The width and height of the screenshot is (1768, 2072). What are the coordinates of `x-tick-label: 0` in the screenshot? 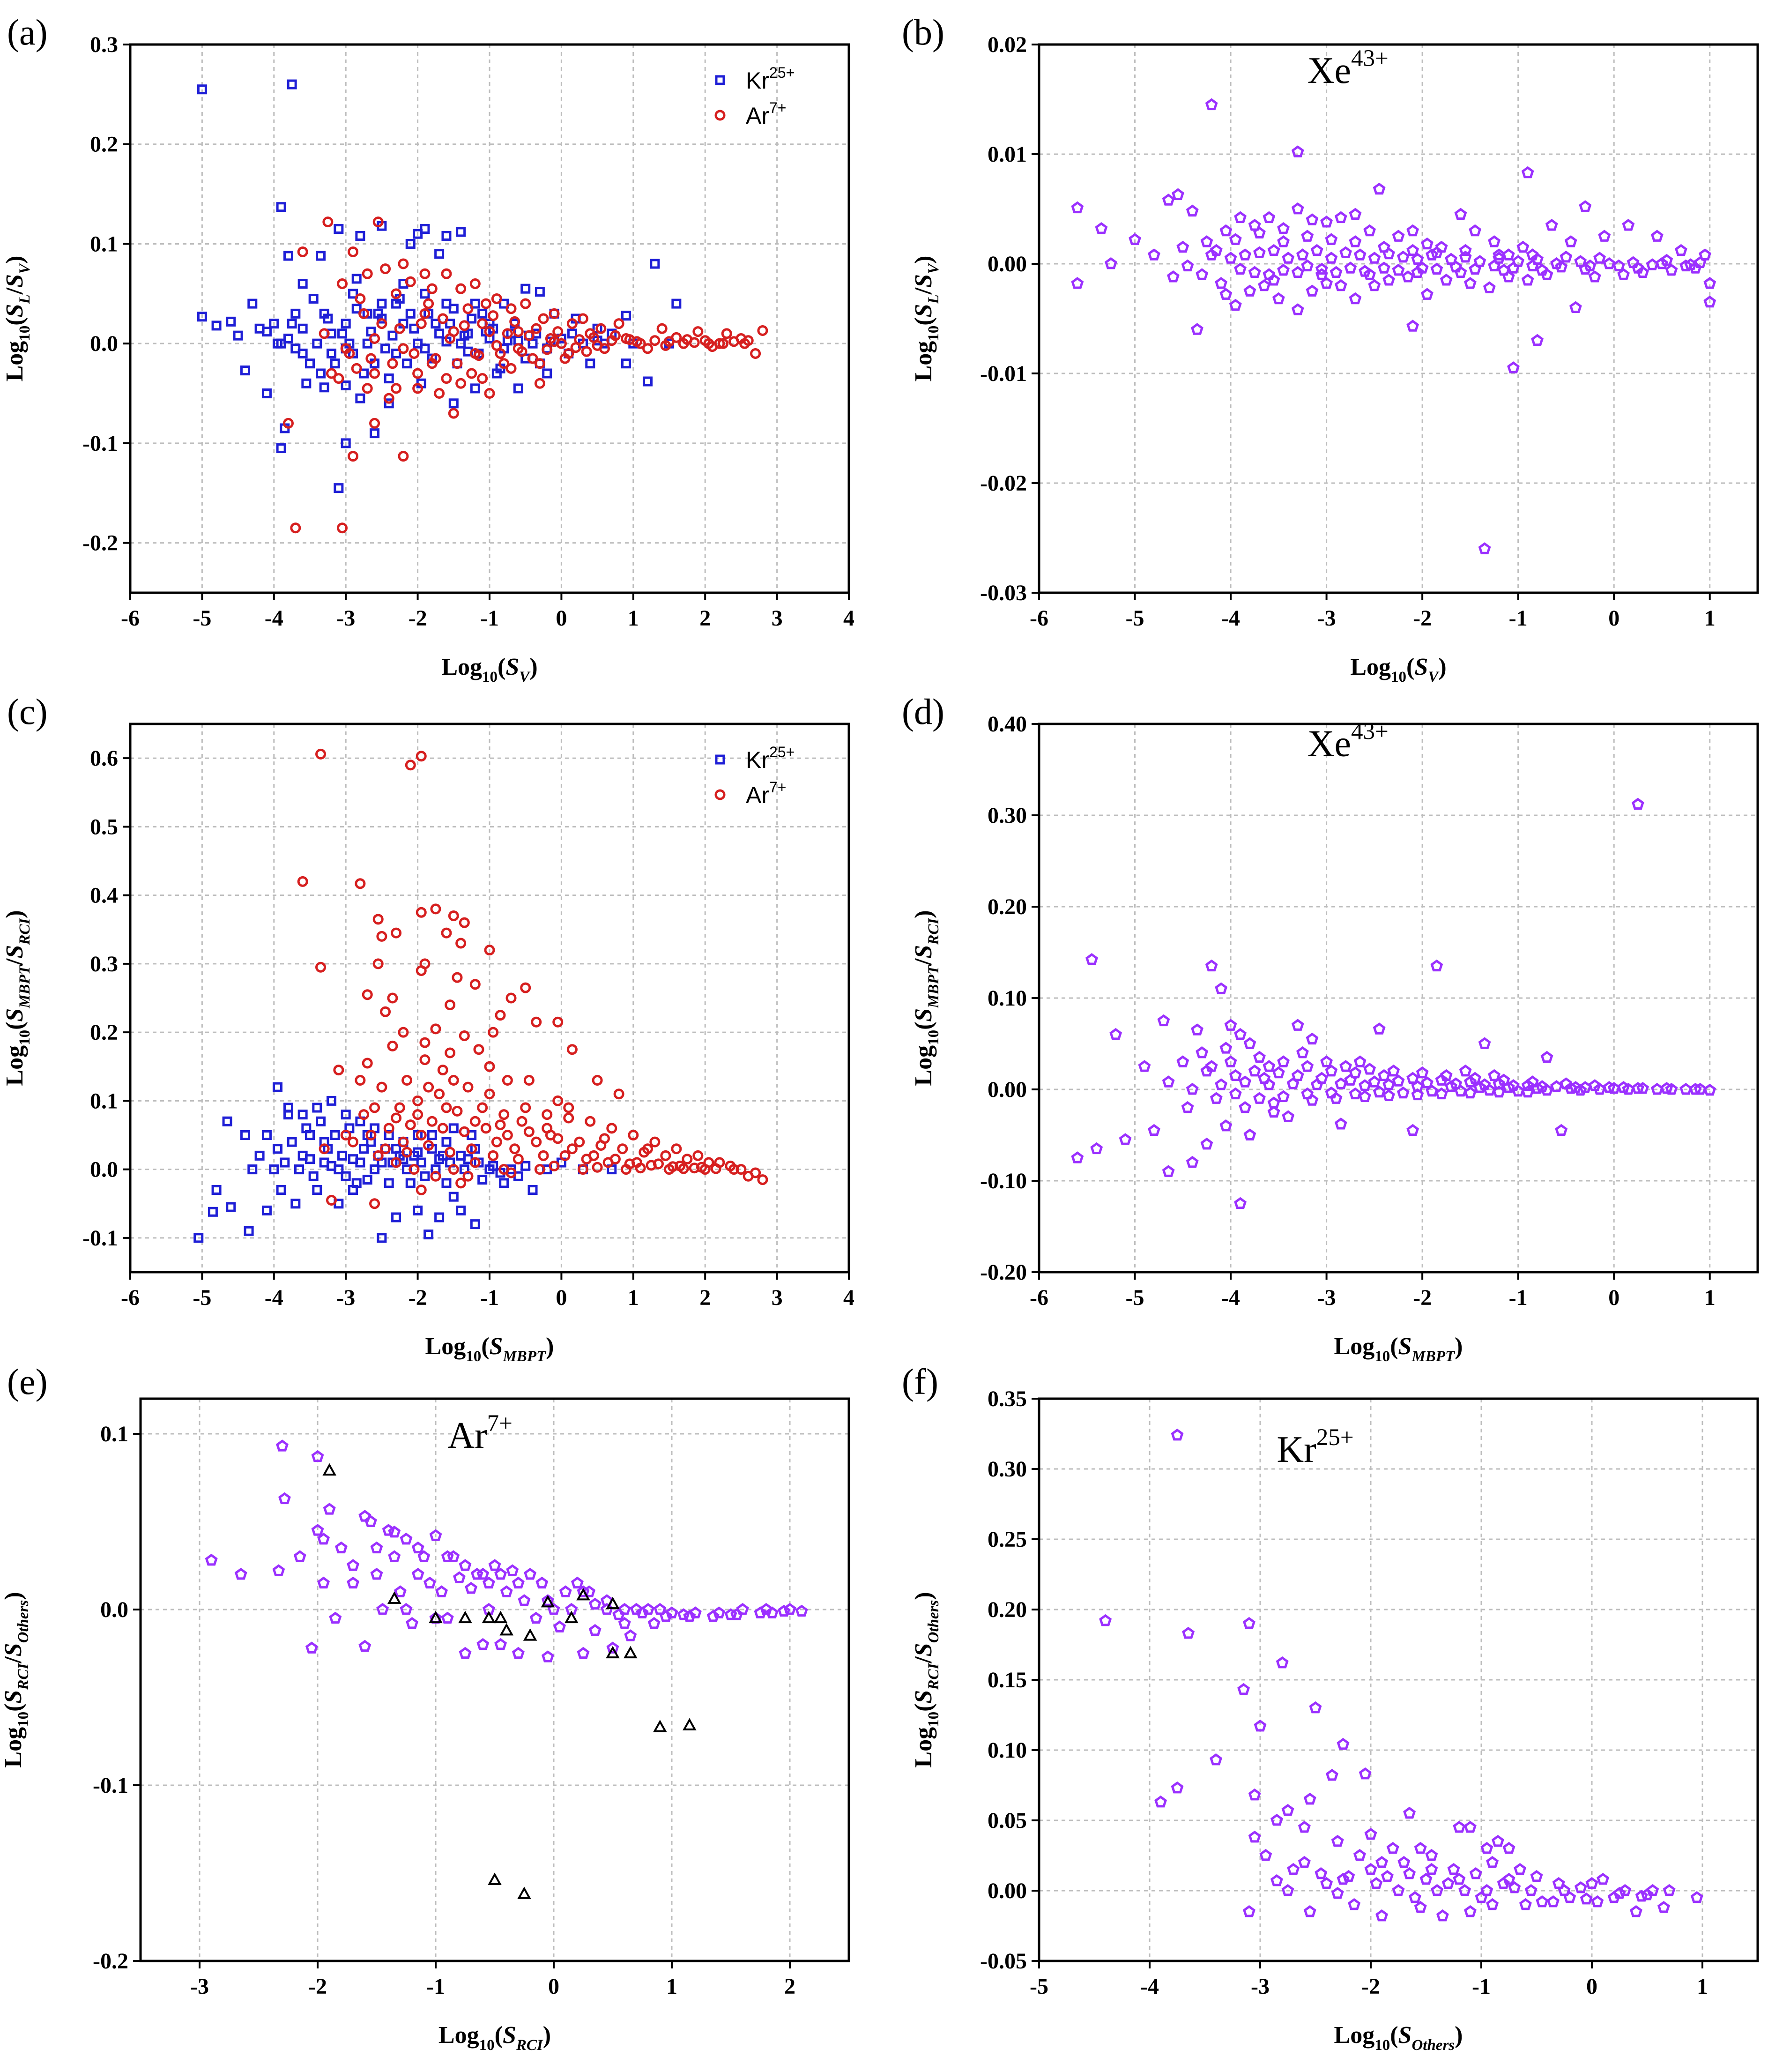 It's located at (553, 1986).